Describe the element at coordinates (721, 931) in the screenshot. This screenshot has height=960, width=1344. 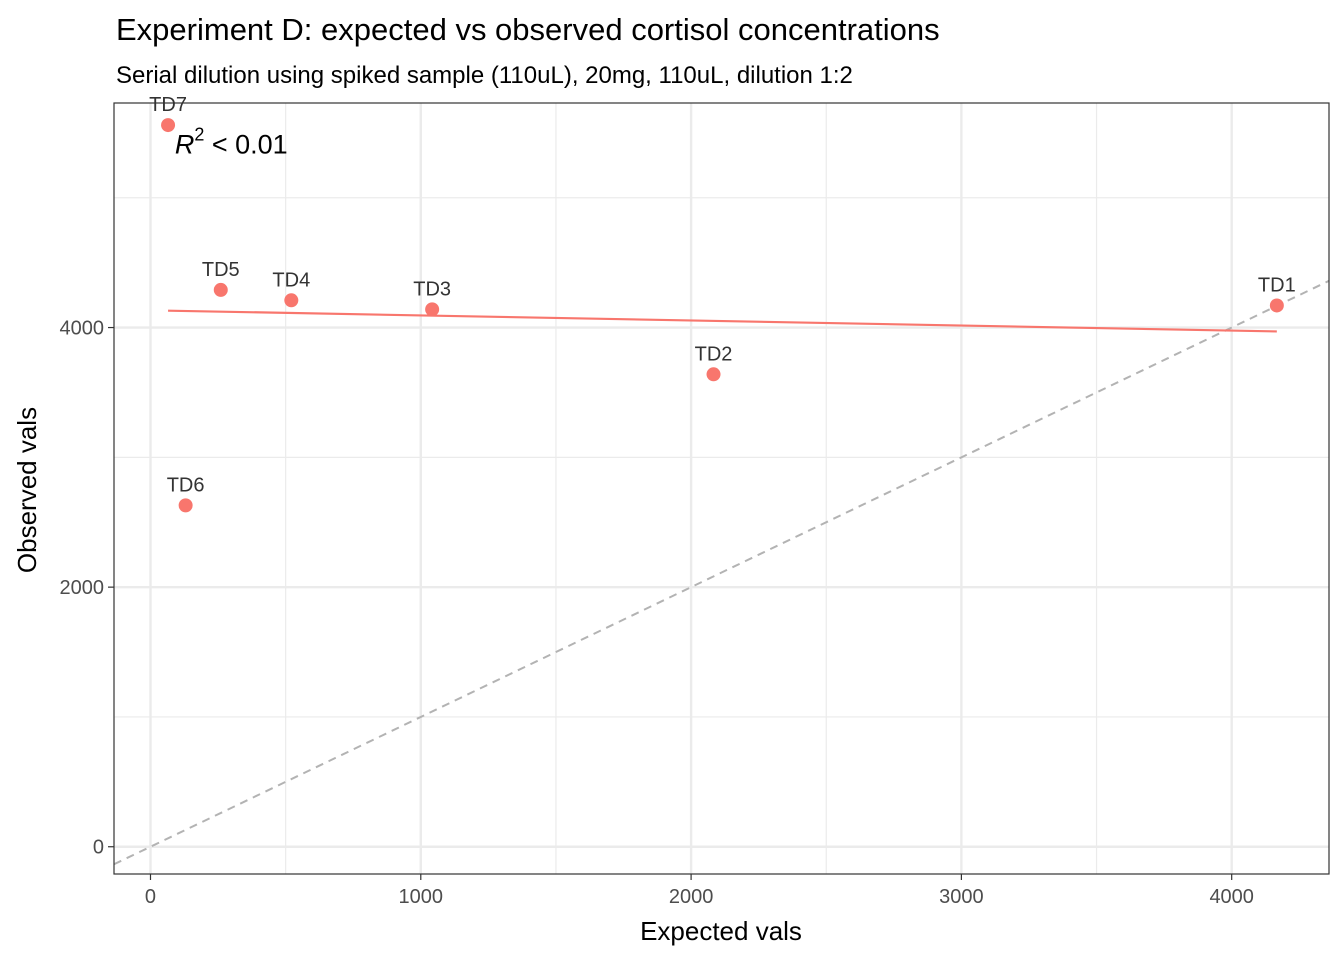
I see `x-axis-title: Expected vals` at that location.